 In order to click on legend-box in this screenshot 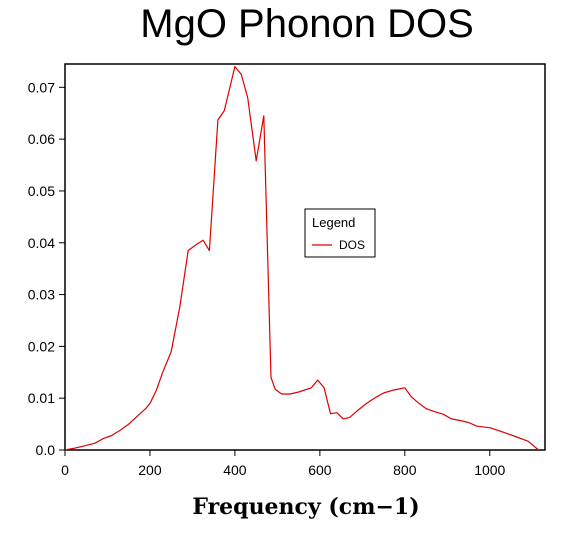, I will do `click(340, 233)`.